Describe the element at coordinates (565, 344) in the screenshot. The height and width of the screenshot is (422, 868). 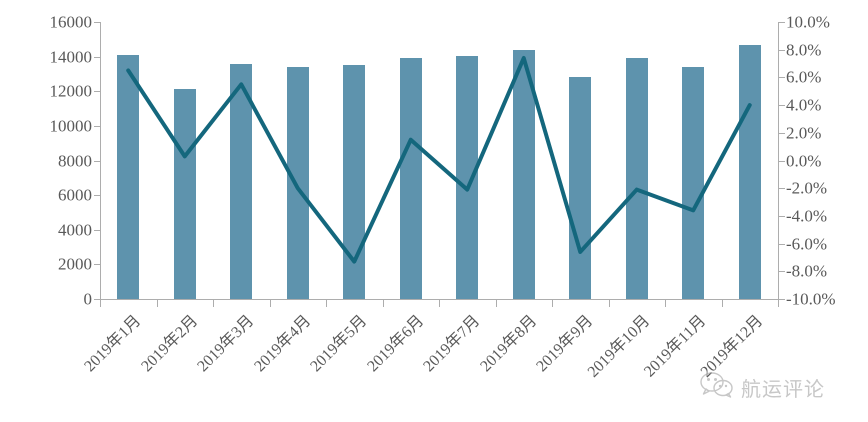
I see `x-axis-label: 2019年9月` at that location.